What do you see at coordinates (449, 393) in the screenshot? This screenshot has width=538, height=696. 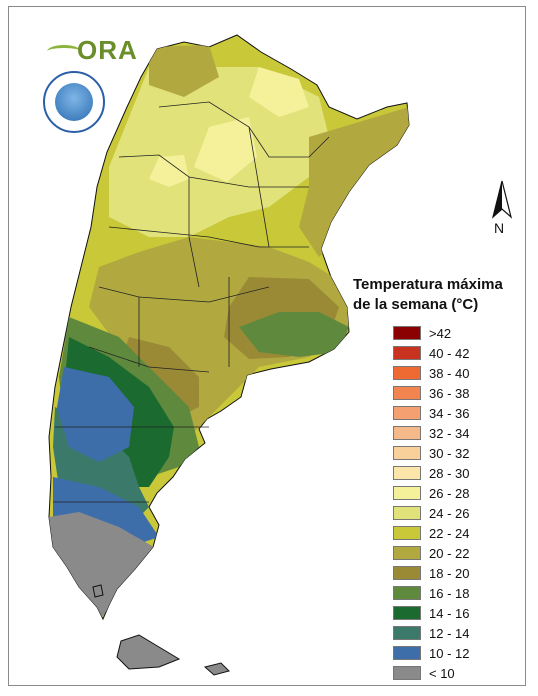 I see `legend-label: 36 - 38` at bounding box center [449, 393].